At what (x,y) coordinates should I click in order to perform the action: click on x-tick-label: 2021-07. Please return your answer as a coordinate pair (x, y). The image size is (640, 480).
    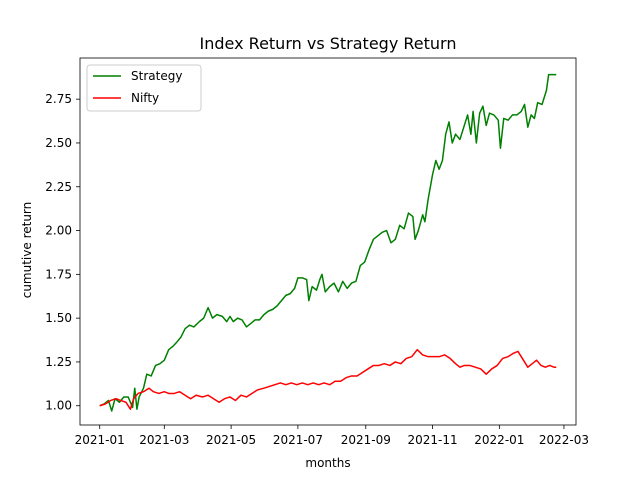
    Looking at the image, I should click on (298, 440).